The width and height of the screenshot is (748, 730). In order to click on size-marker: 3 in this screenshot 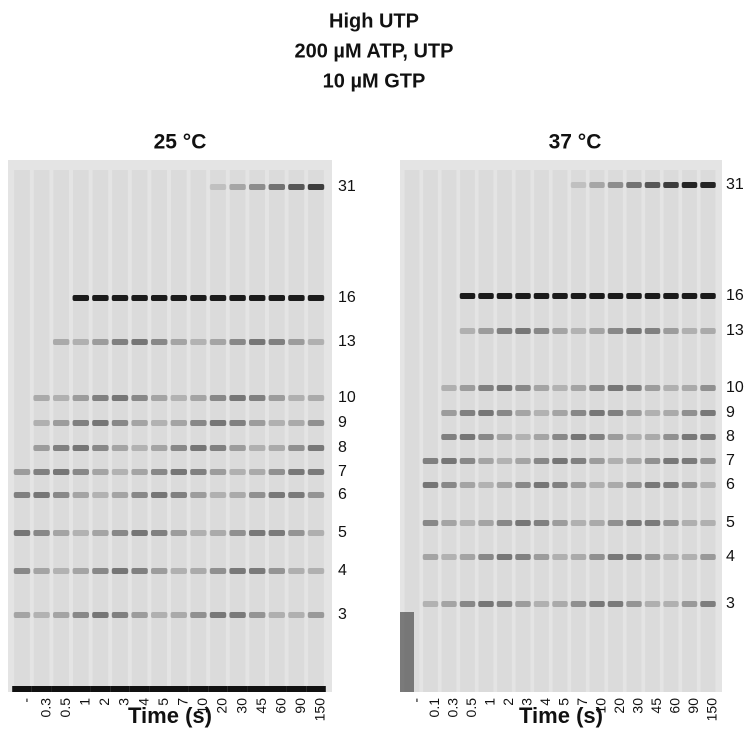, I will do `click(730, 603)`.